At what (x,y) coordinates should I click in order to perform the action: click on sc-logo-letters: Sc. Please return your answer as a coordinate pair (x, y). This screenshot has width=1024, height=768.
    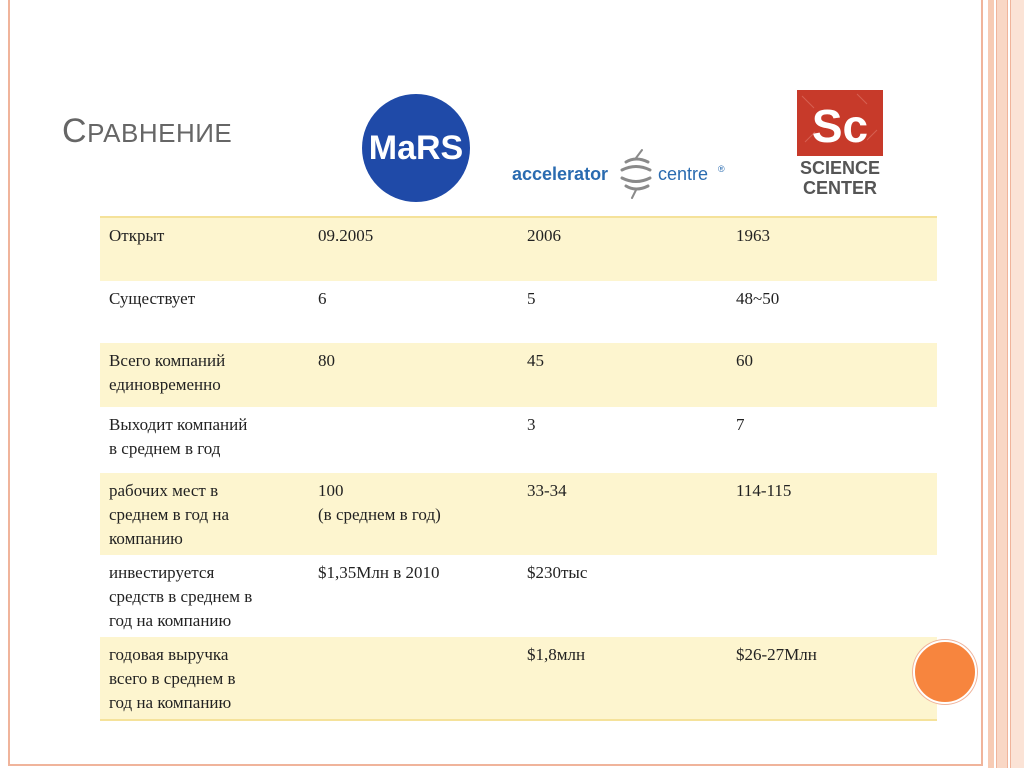
    Looking at the image, I should click on (840, 126).